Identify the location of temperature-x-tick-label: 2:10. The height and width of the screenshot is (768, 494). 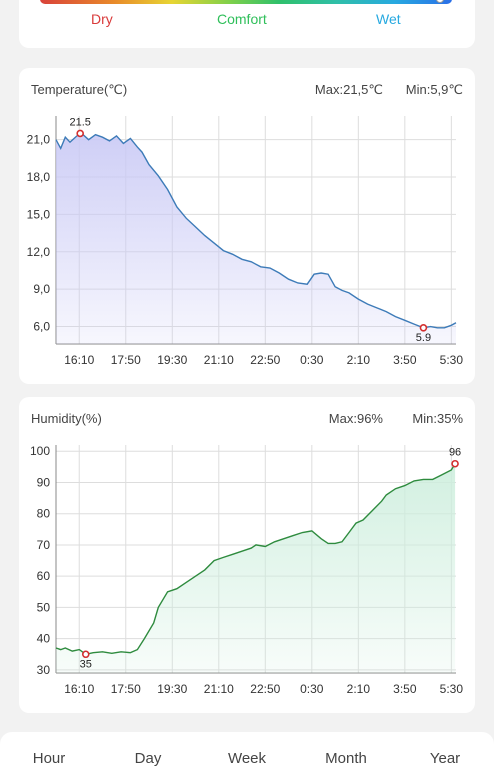
(359, 360).